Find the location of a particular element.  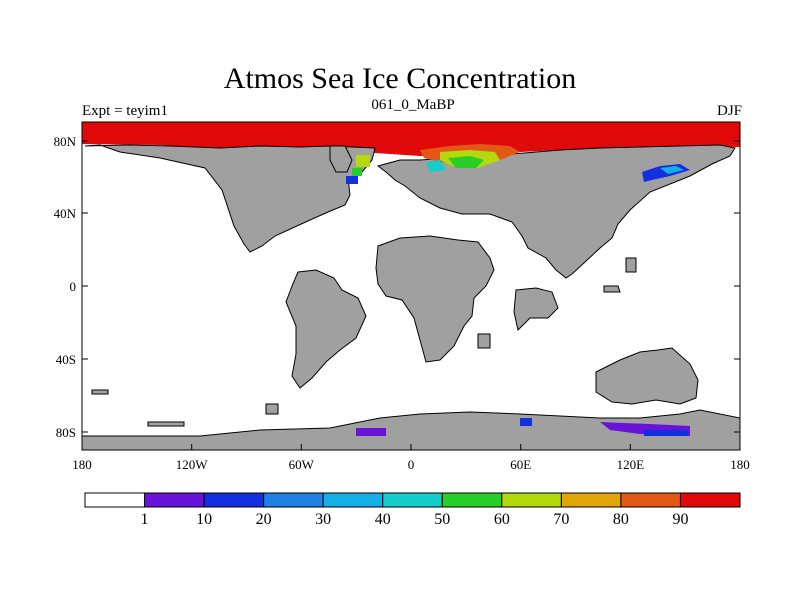

colorbar-label: 1 is located at coordinates (145, 519).